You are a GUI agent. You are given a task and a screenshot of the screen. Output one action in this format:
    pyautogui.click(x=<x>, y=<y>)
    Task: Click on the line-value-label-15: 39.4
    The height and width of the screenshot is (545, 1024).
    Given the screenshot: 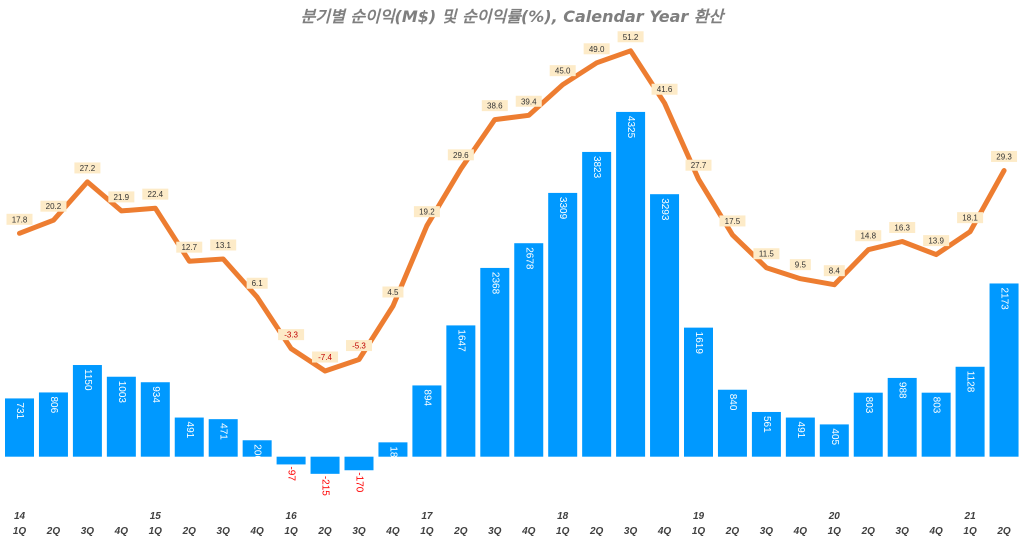 What is the action you would take?
    pyautogui.click(x=528, y=101)
    